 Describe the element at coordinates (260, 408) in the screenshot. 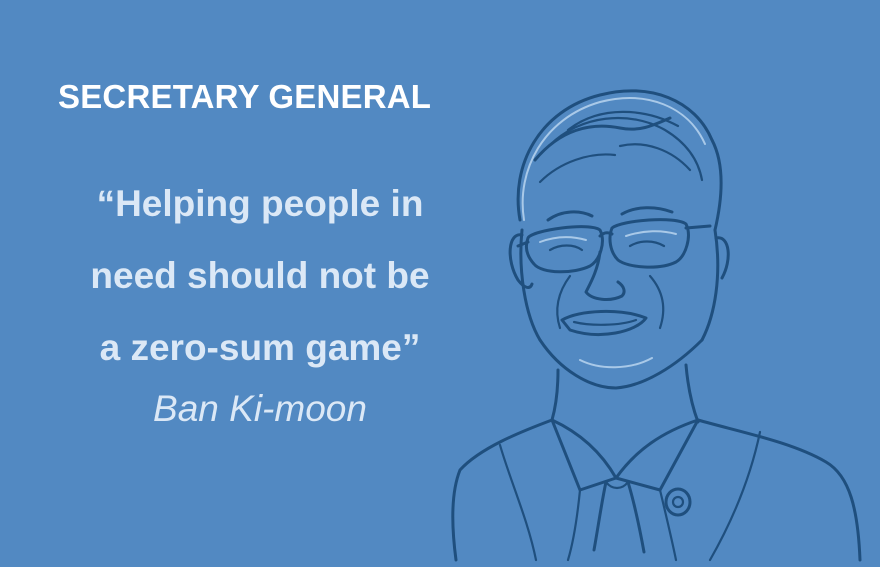

I see `quote-author: Ban Ki-moon` at that location.